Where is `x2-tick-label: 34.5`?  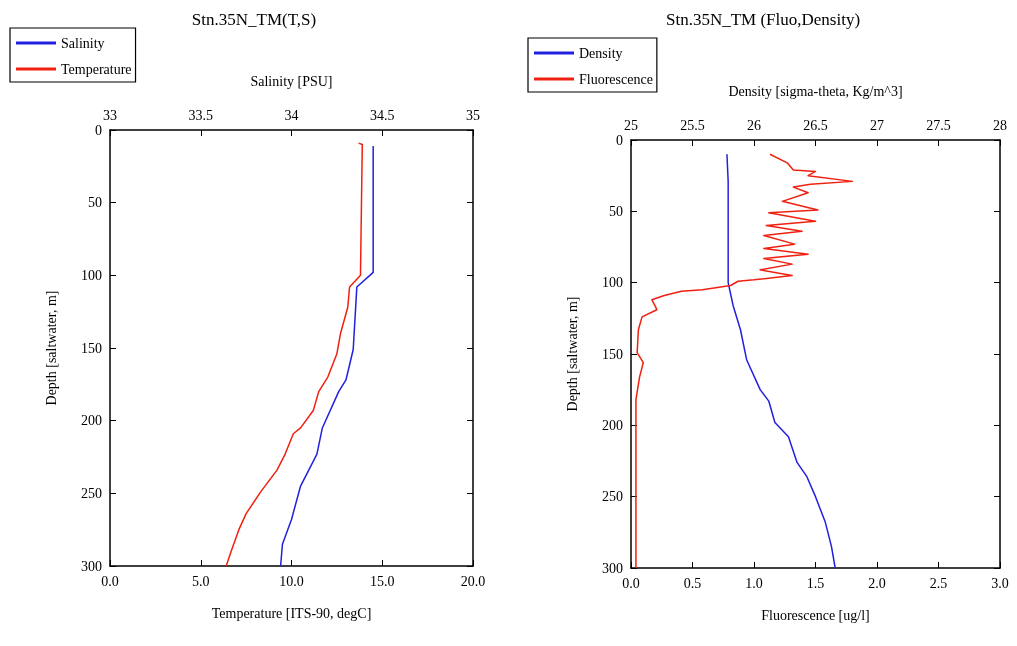
x2-tick-label: 34.5 is located at coordinates (382, 115).